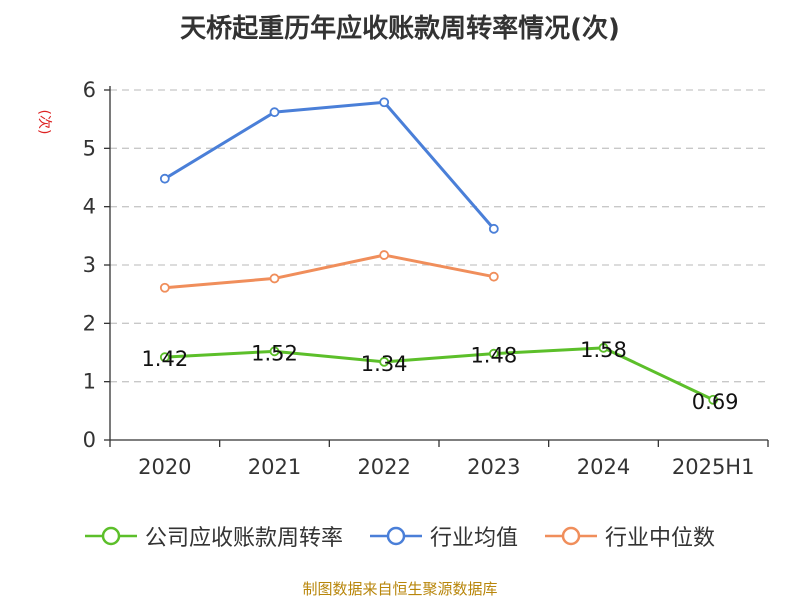  I want to click on data-label: 1.42, so click(164, 359).